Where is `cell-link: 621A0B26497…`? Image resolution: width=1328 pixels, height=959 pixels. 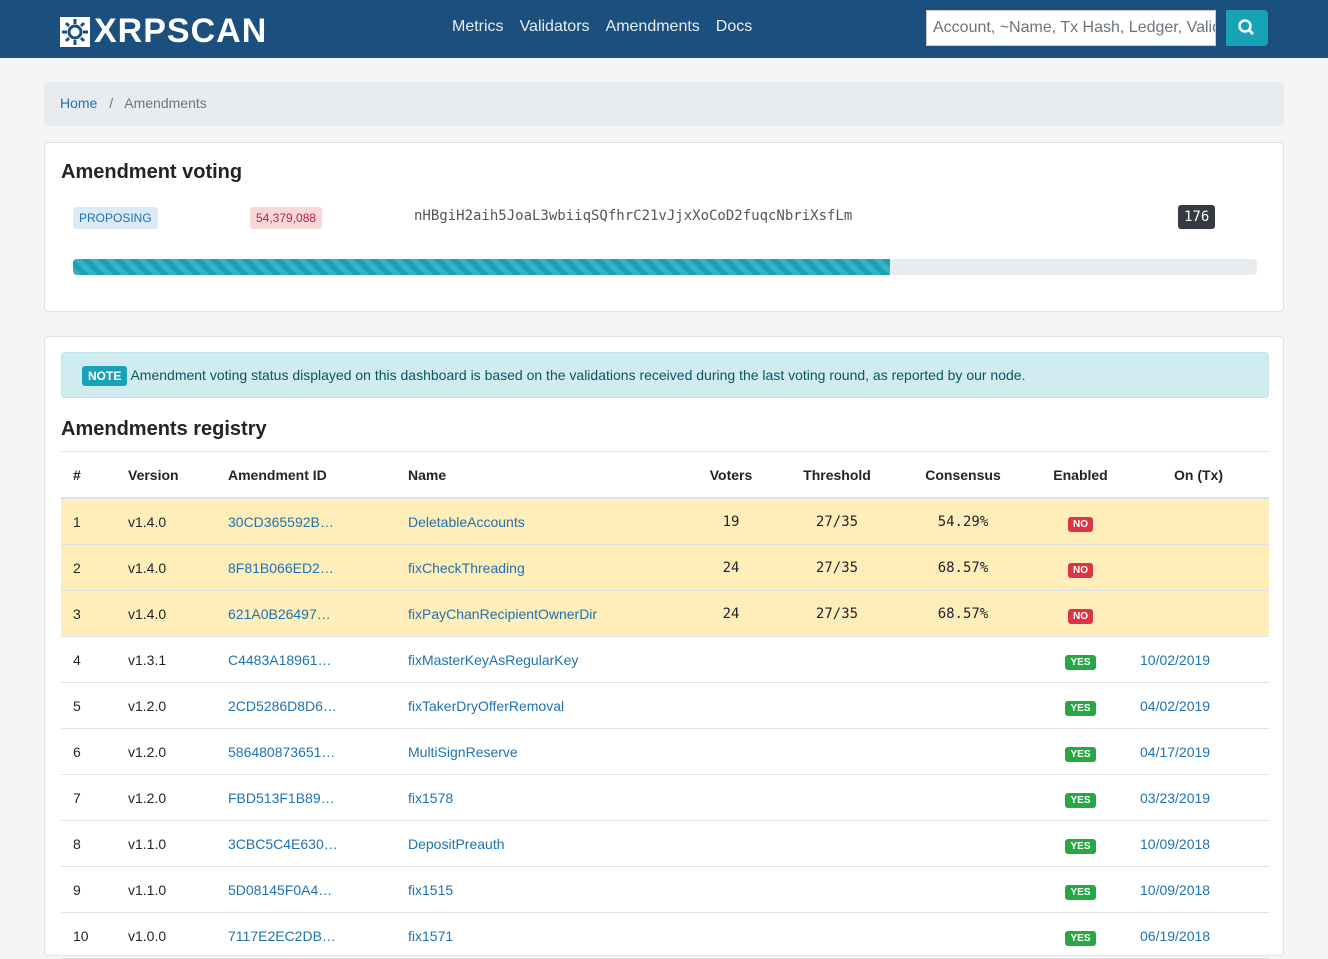 cell-link: 621A0B26497… is located at coordinates (279, 613).